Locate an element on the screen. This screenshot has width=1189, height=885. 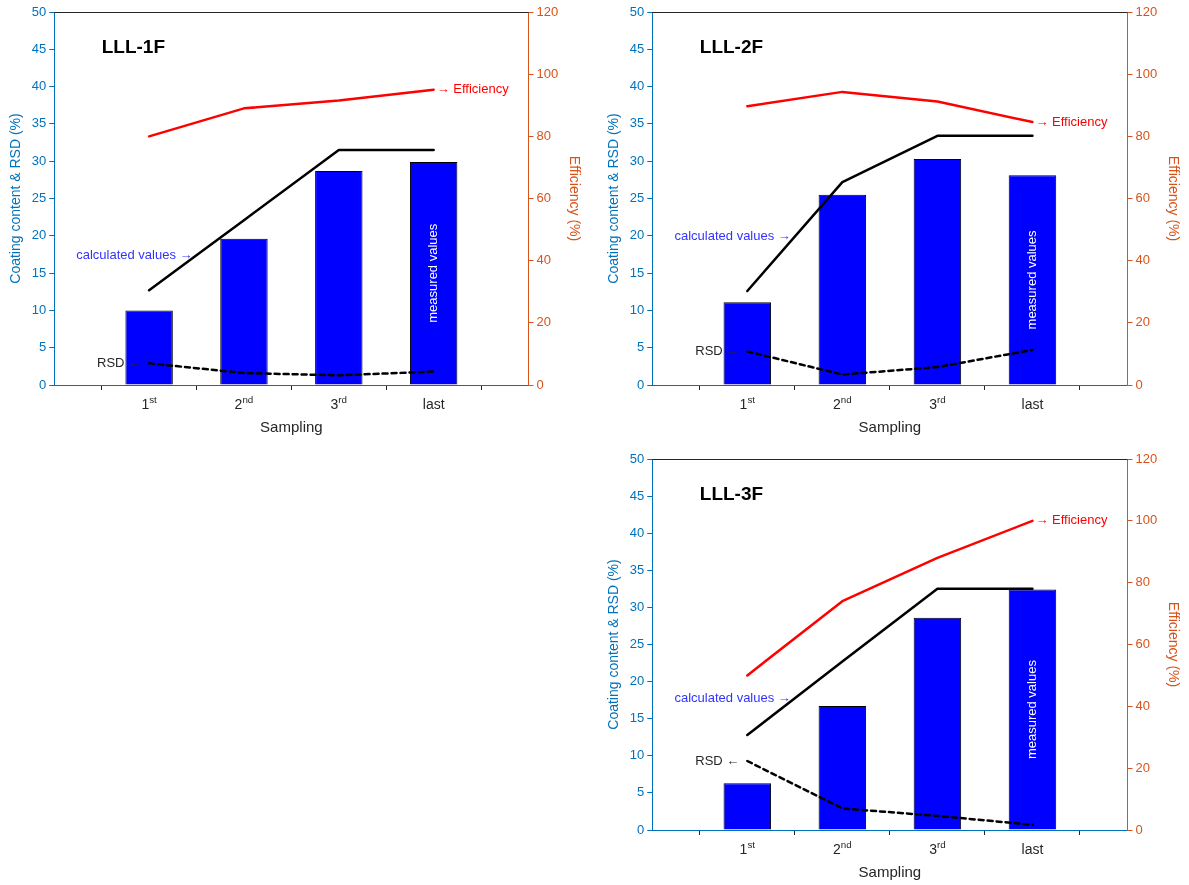
text: LLL-1F is located at coordinates (133, 47).